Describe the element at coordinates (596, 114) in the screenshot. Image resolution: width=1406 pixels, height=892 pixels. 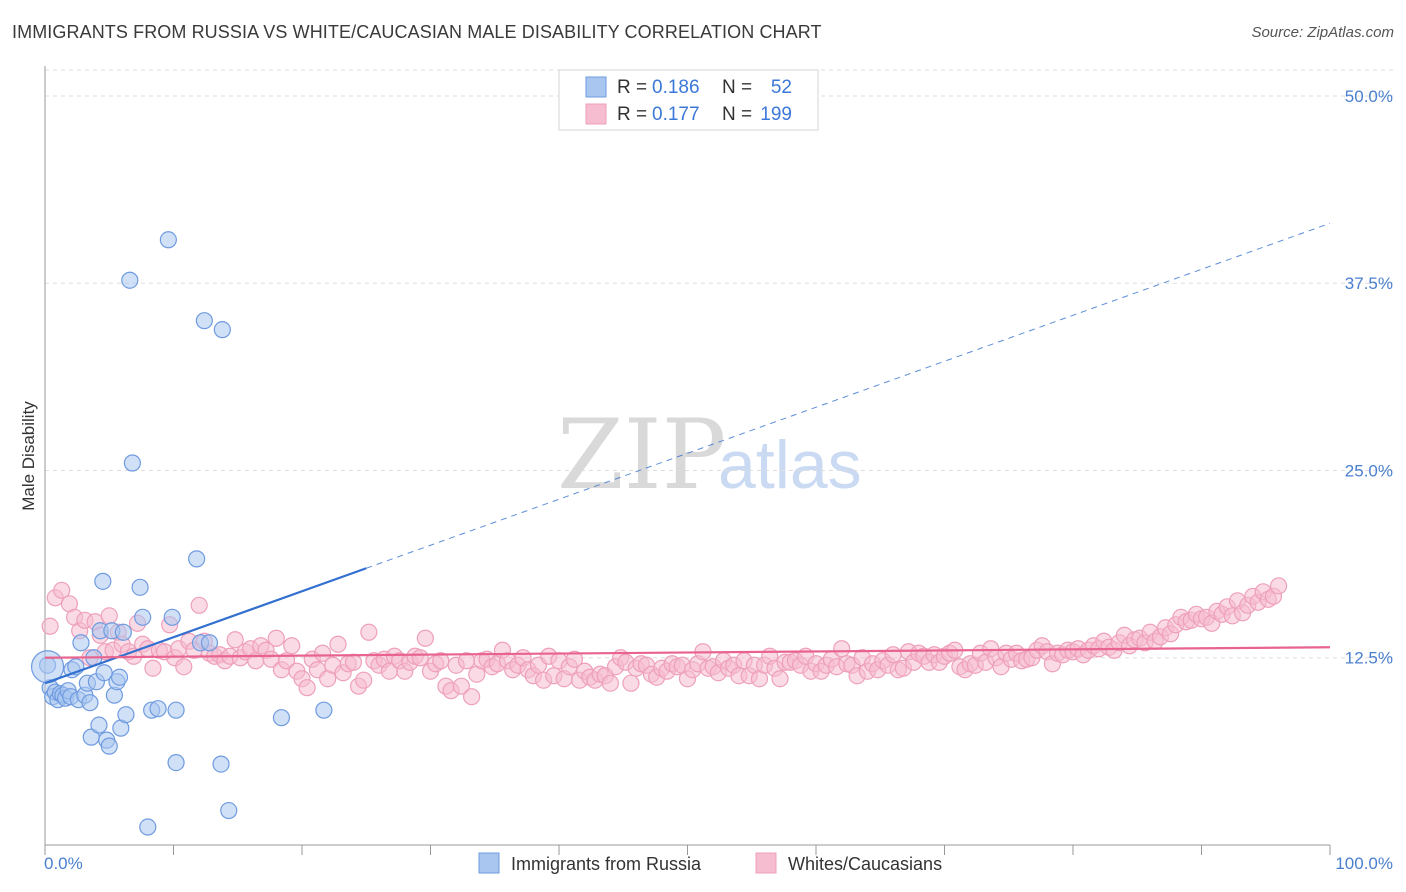
I see `legend-swatch-pink` at that location.